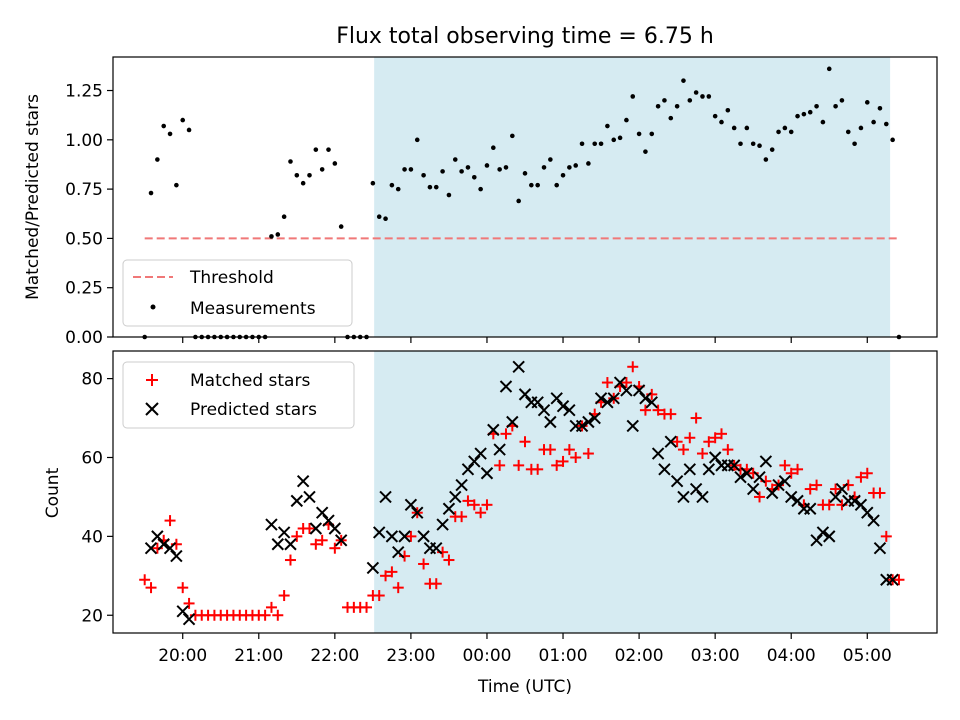 The image size is (960, 720). What do you see at coordinates (791, 656) in the screenshot?
I see `x-tick-label: 04:00` at bounding box center [791, 656].